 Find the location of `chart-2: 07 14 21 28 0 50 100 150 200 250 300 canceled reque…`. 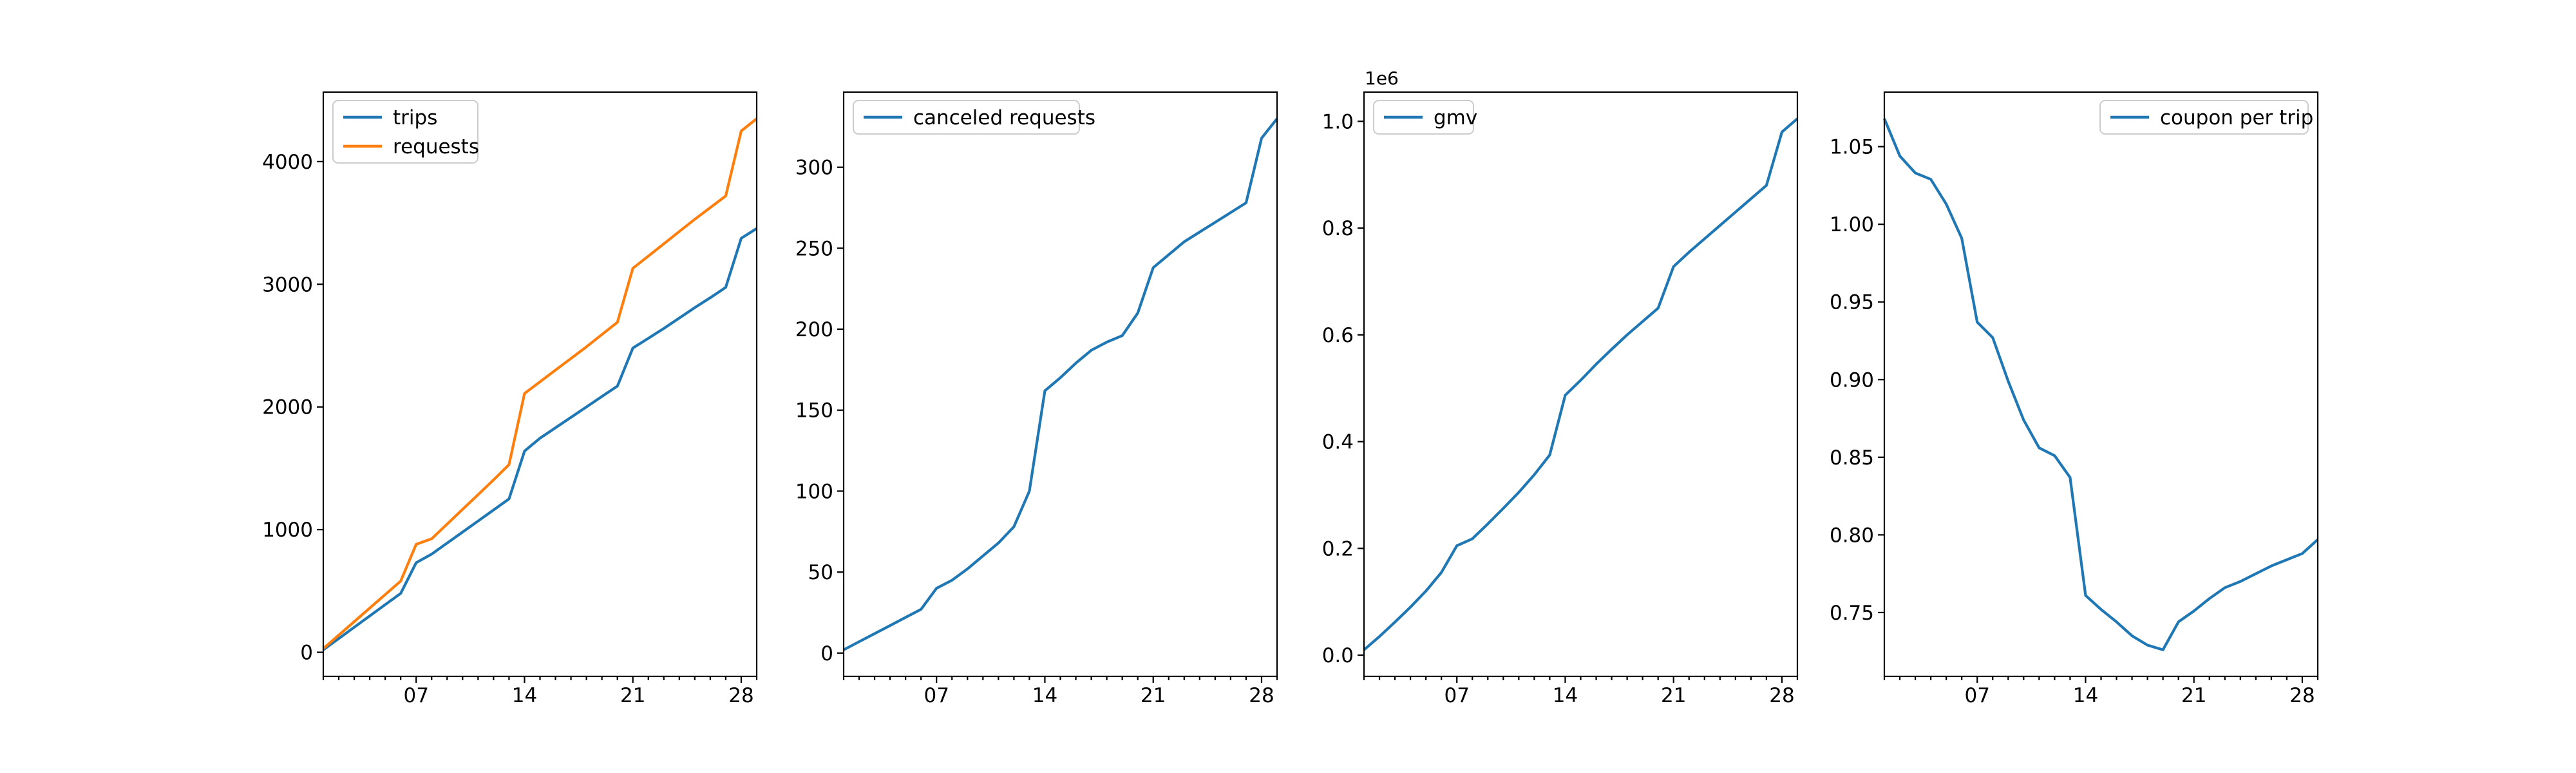

chart-2: 07 14 21 28 0 50 100 150 200 250 300 canceled reque… is located at coordinates (1036, 399).